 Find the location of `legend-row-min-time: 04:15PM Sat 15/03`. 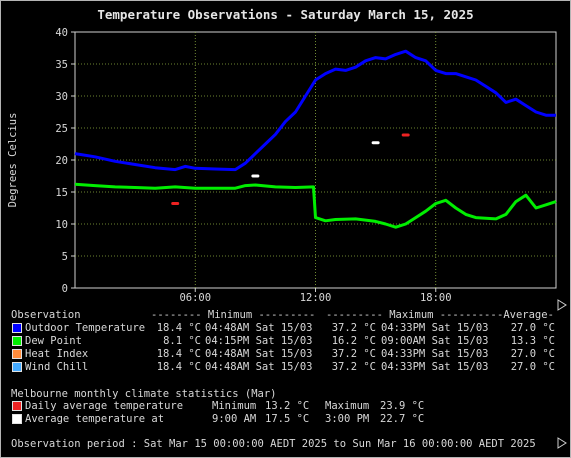

legend-row-min-time: 04:15PM Sat 15/03 is located at coordinates (259, 341).